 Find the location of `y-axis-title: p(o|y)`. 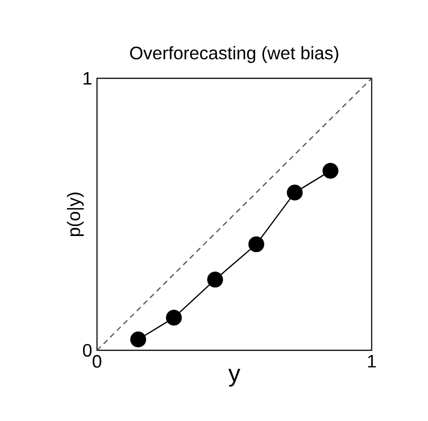

y-axis-title: p(o|y) is located at coordinates (75, 214).